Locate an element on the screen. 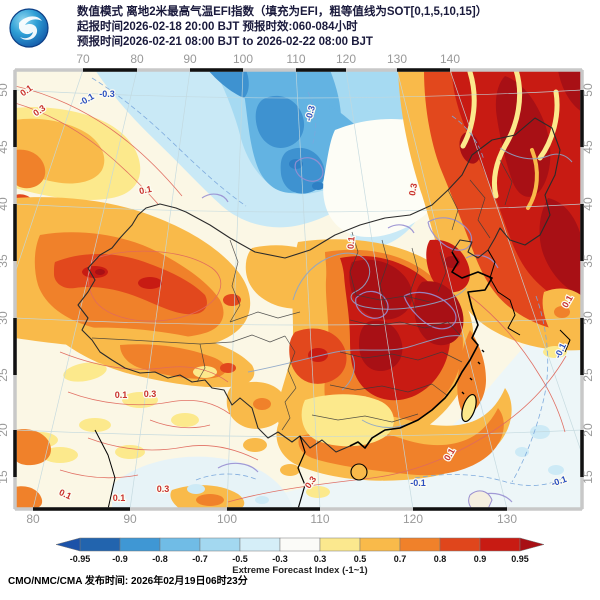  lon-tick-top: 90 is located at coordinates (190, 59).